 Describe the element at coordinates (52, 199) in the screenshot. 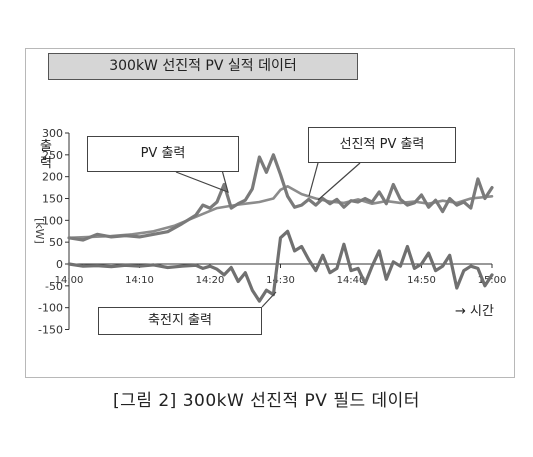

I see `y-tick-label: 150` at that location.